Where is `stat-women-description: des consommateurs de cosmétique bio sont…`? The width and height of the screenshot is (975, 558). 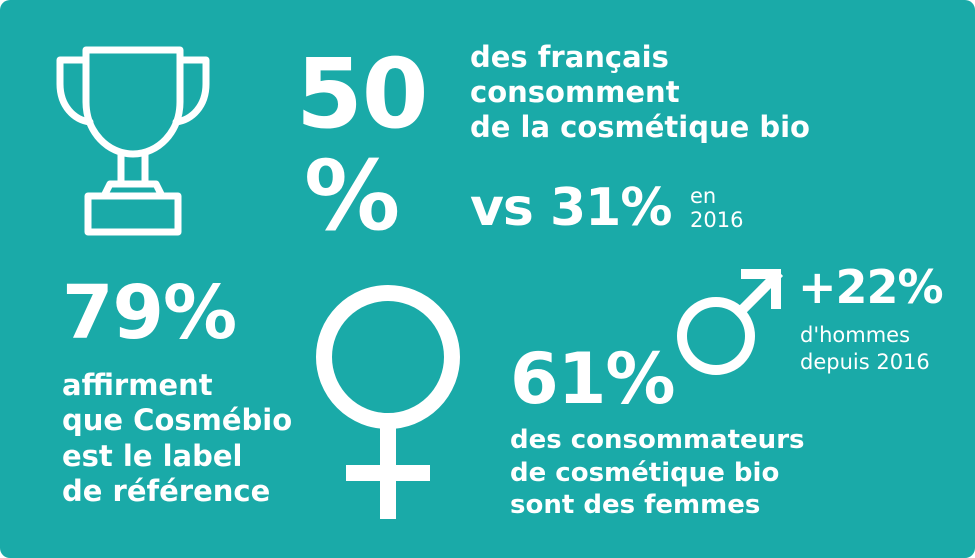 stat-women-description: des consommateurs de cosmétique bio sont… is located at coordinates (657, 473).